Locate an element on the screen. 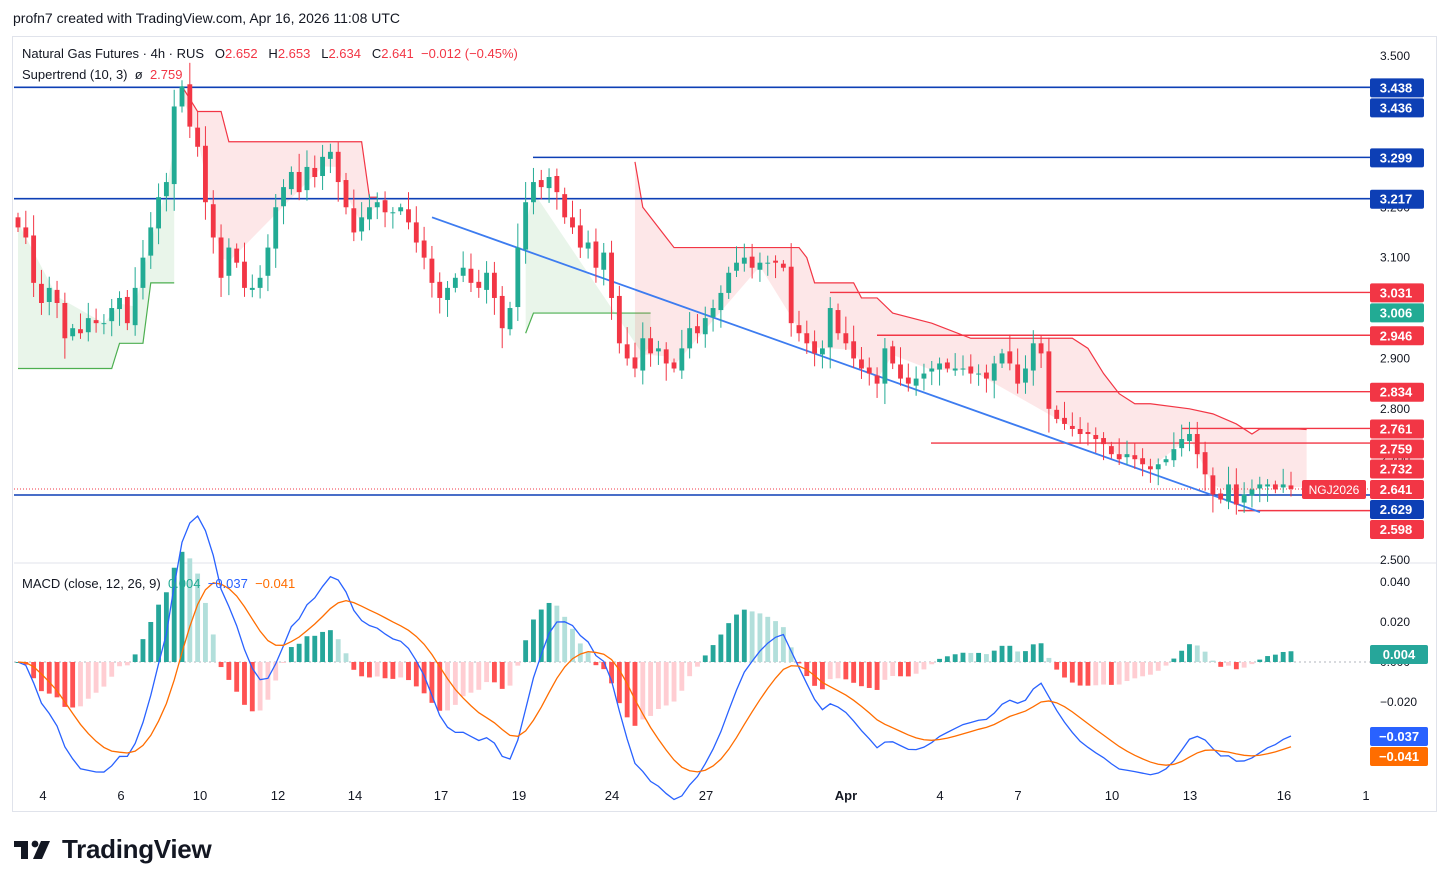 The height and width of the screenshot is (887, 1449). price-axis-label: 2.834 is located at coordinates (1396, 392).